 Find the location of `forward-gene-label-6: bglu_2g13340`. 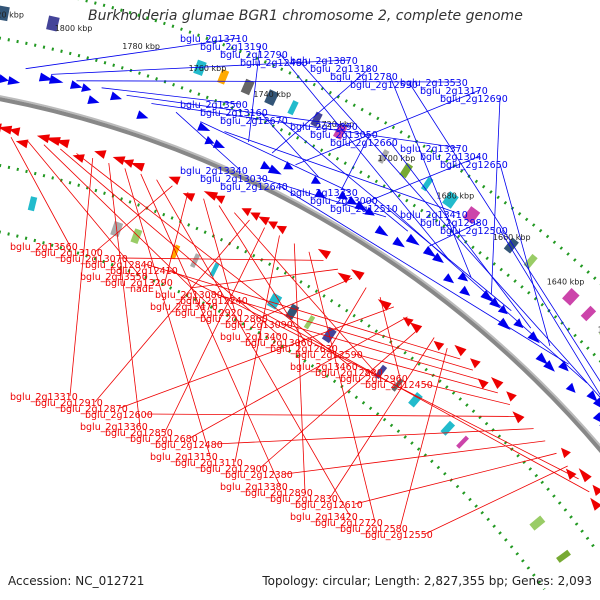

forward-gene-label-6: bglu_2g13340 is located at coordinates (214, 171).